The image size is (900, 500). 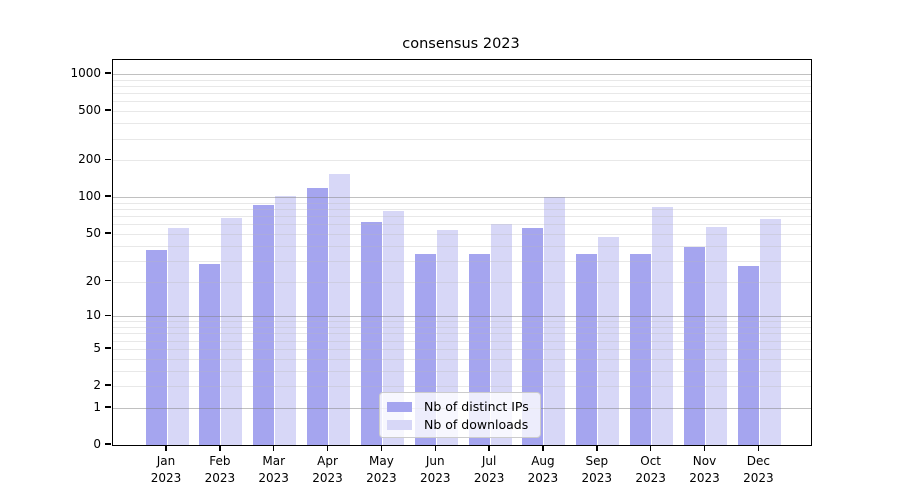 What do you see at coordinates (704, 469) in the screenshot?
I see `x-tick-label-nov: Nov 2023` at bounding box center [704, 469].